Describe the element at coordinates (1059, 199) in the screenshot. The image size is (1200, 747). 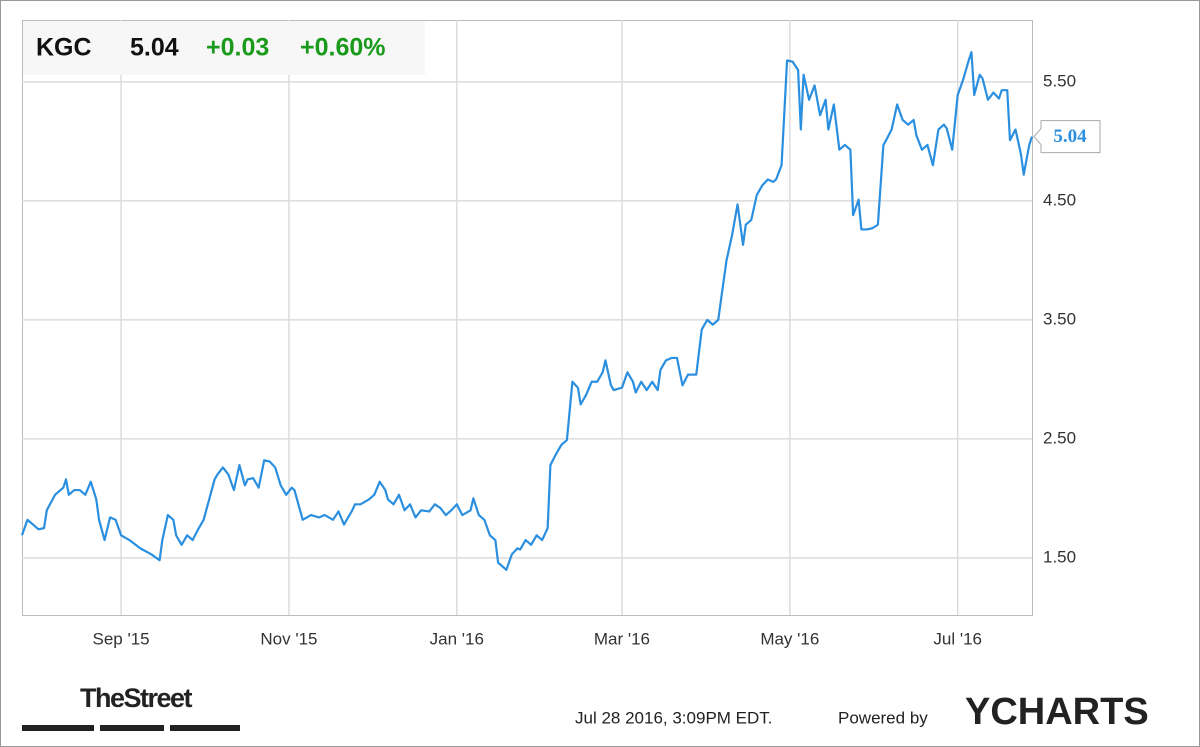
I see `y-tick-label: 4.50` at that location.